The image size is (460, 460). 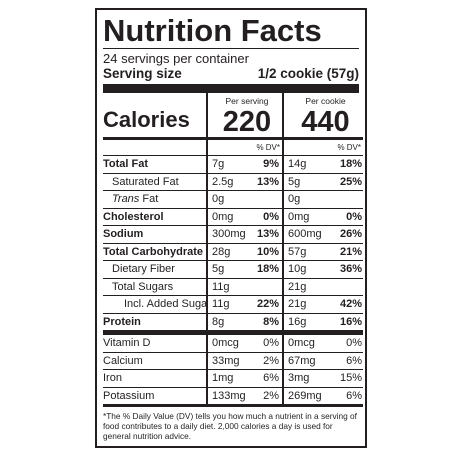 What do you see at coordinates (226, 235) in the screenshot?
I see `serving-amount: 300mg` at bounding box center [226, 235].